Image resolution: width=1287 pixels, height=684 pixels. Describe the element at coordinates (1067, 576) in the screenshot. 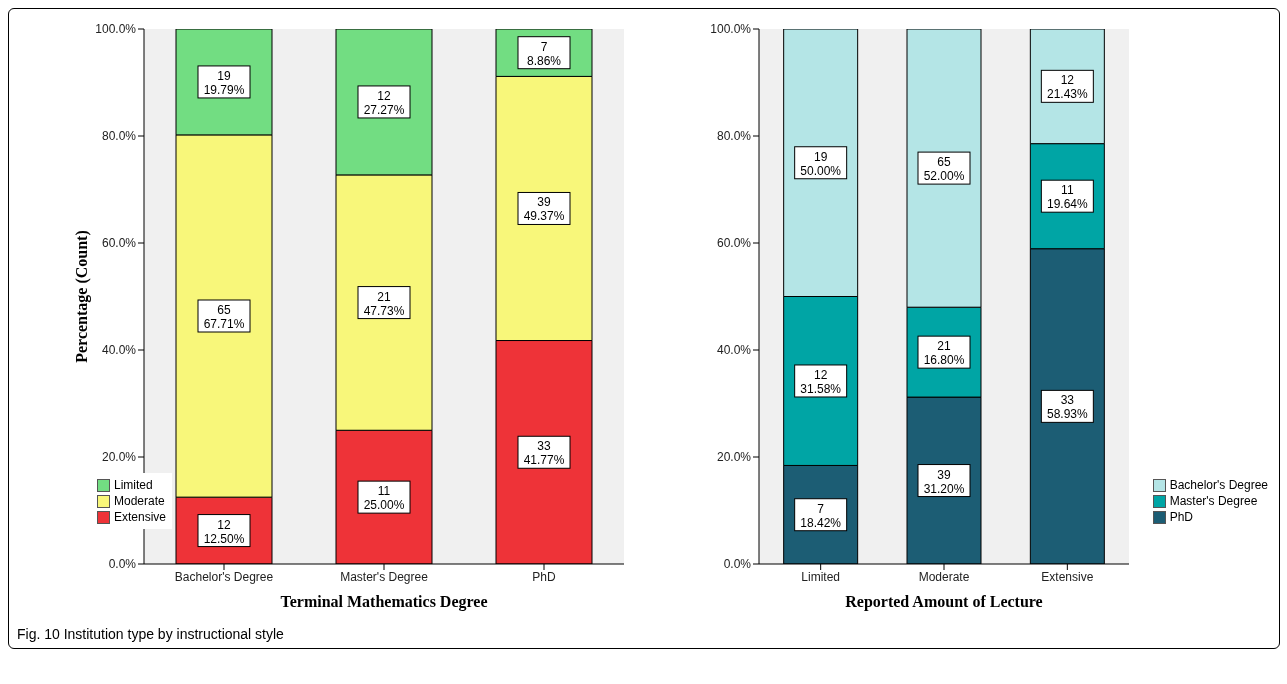

I see `x-tick-label: Extensive` at that location.